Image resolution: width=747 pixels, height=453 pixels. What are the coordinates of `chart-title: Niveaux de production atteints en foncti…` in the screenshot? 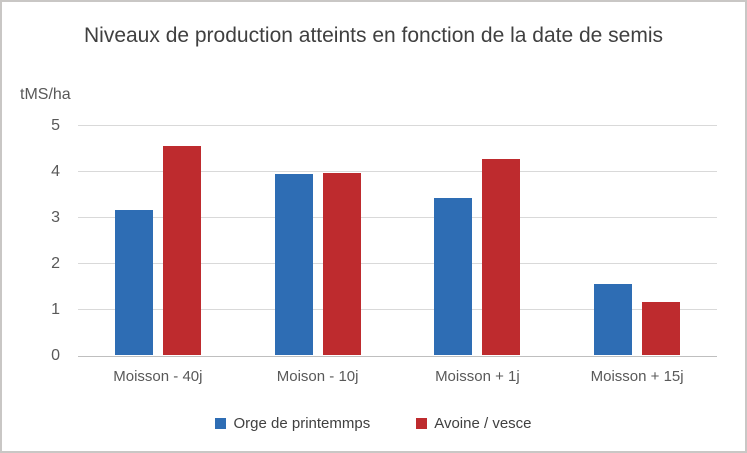 It's located at (373, 35).